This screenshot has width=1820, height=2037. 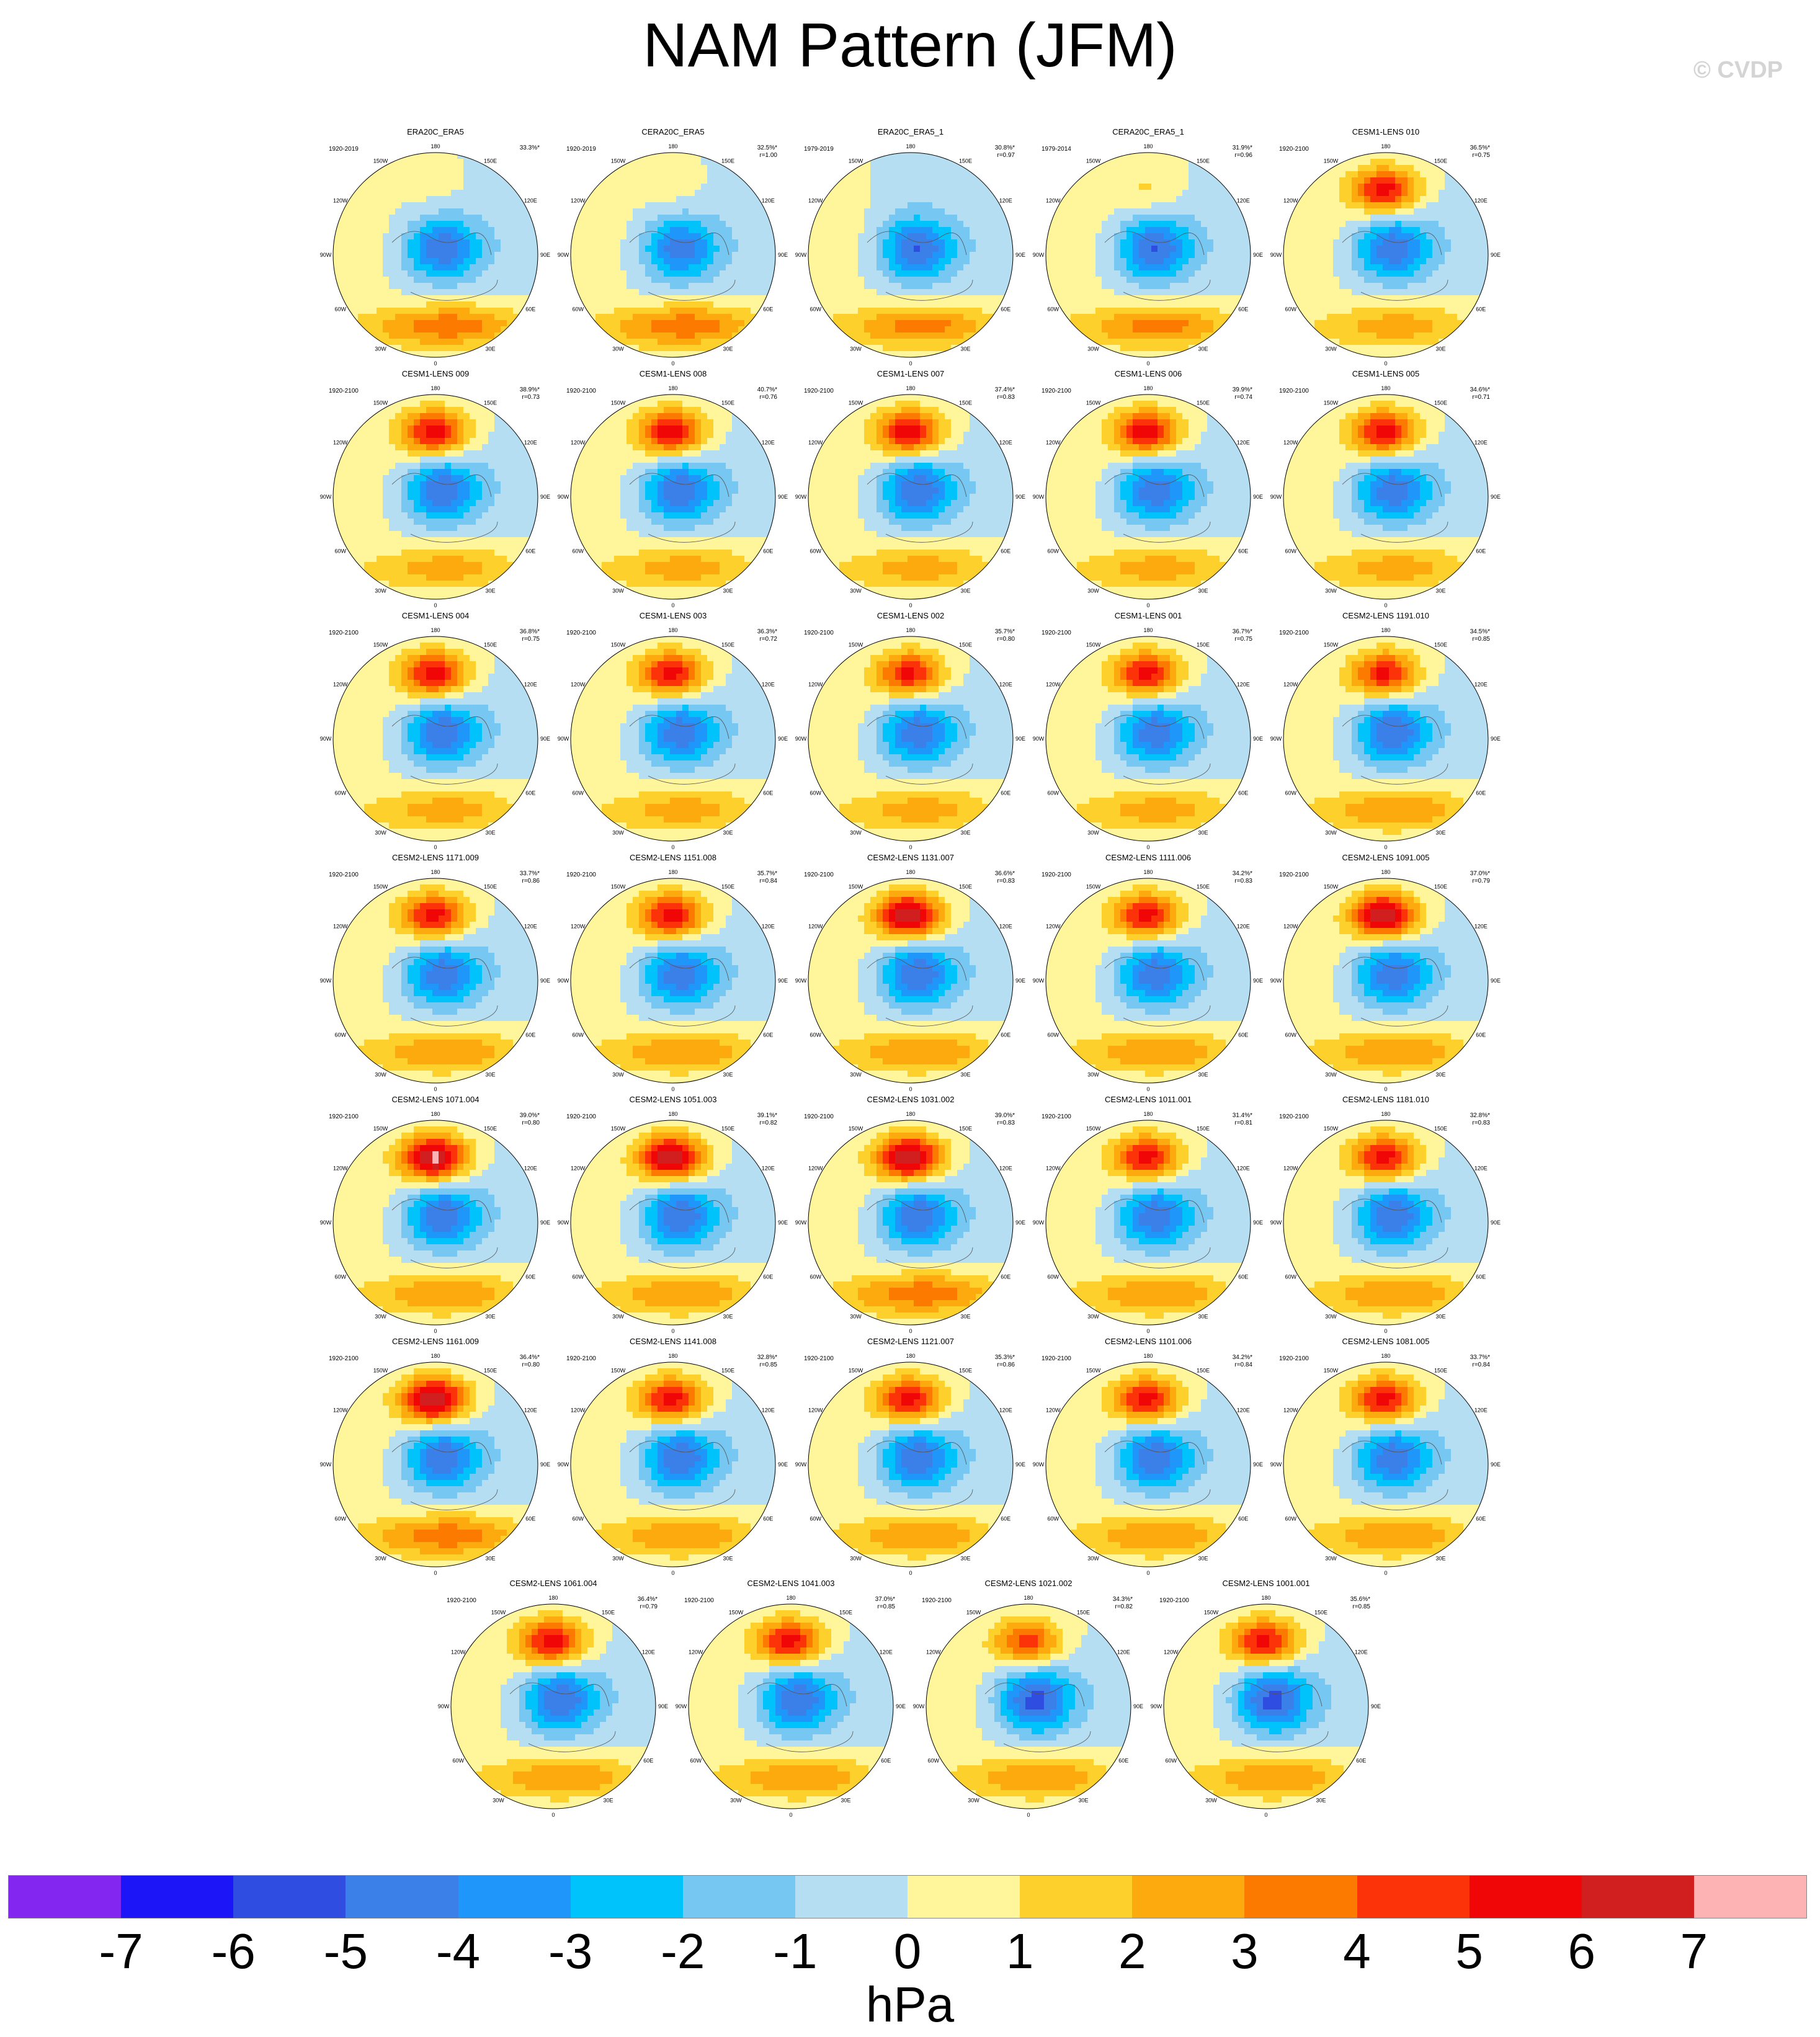 I want to click on panel-variance-pct: 32.5%*, so click(x=767, y=148).